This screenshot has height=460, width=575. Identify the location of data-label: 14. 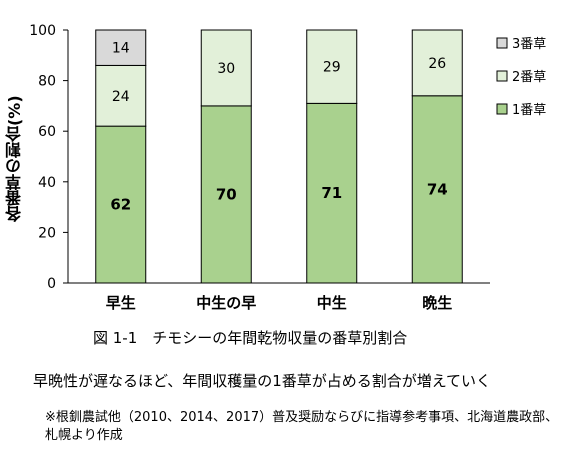
(121, 49).